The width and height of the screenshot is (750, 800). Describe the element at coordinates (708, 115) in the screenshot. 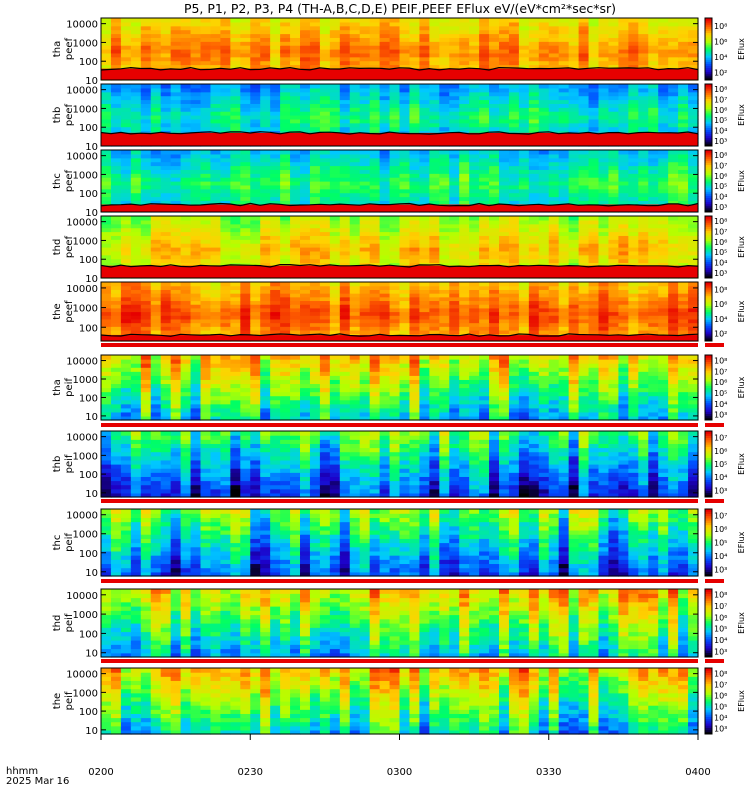

I see `colorbar-frame` at that location.